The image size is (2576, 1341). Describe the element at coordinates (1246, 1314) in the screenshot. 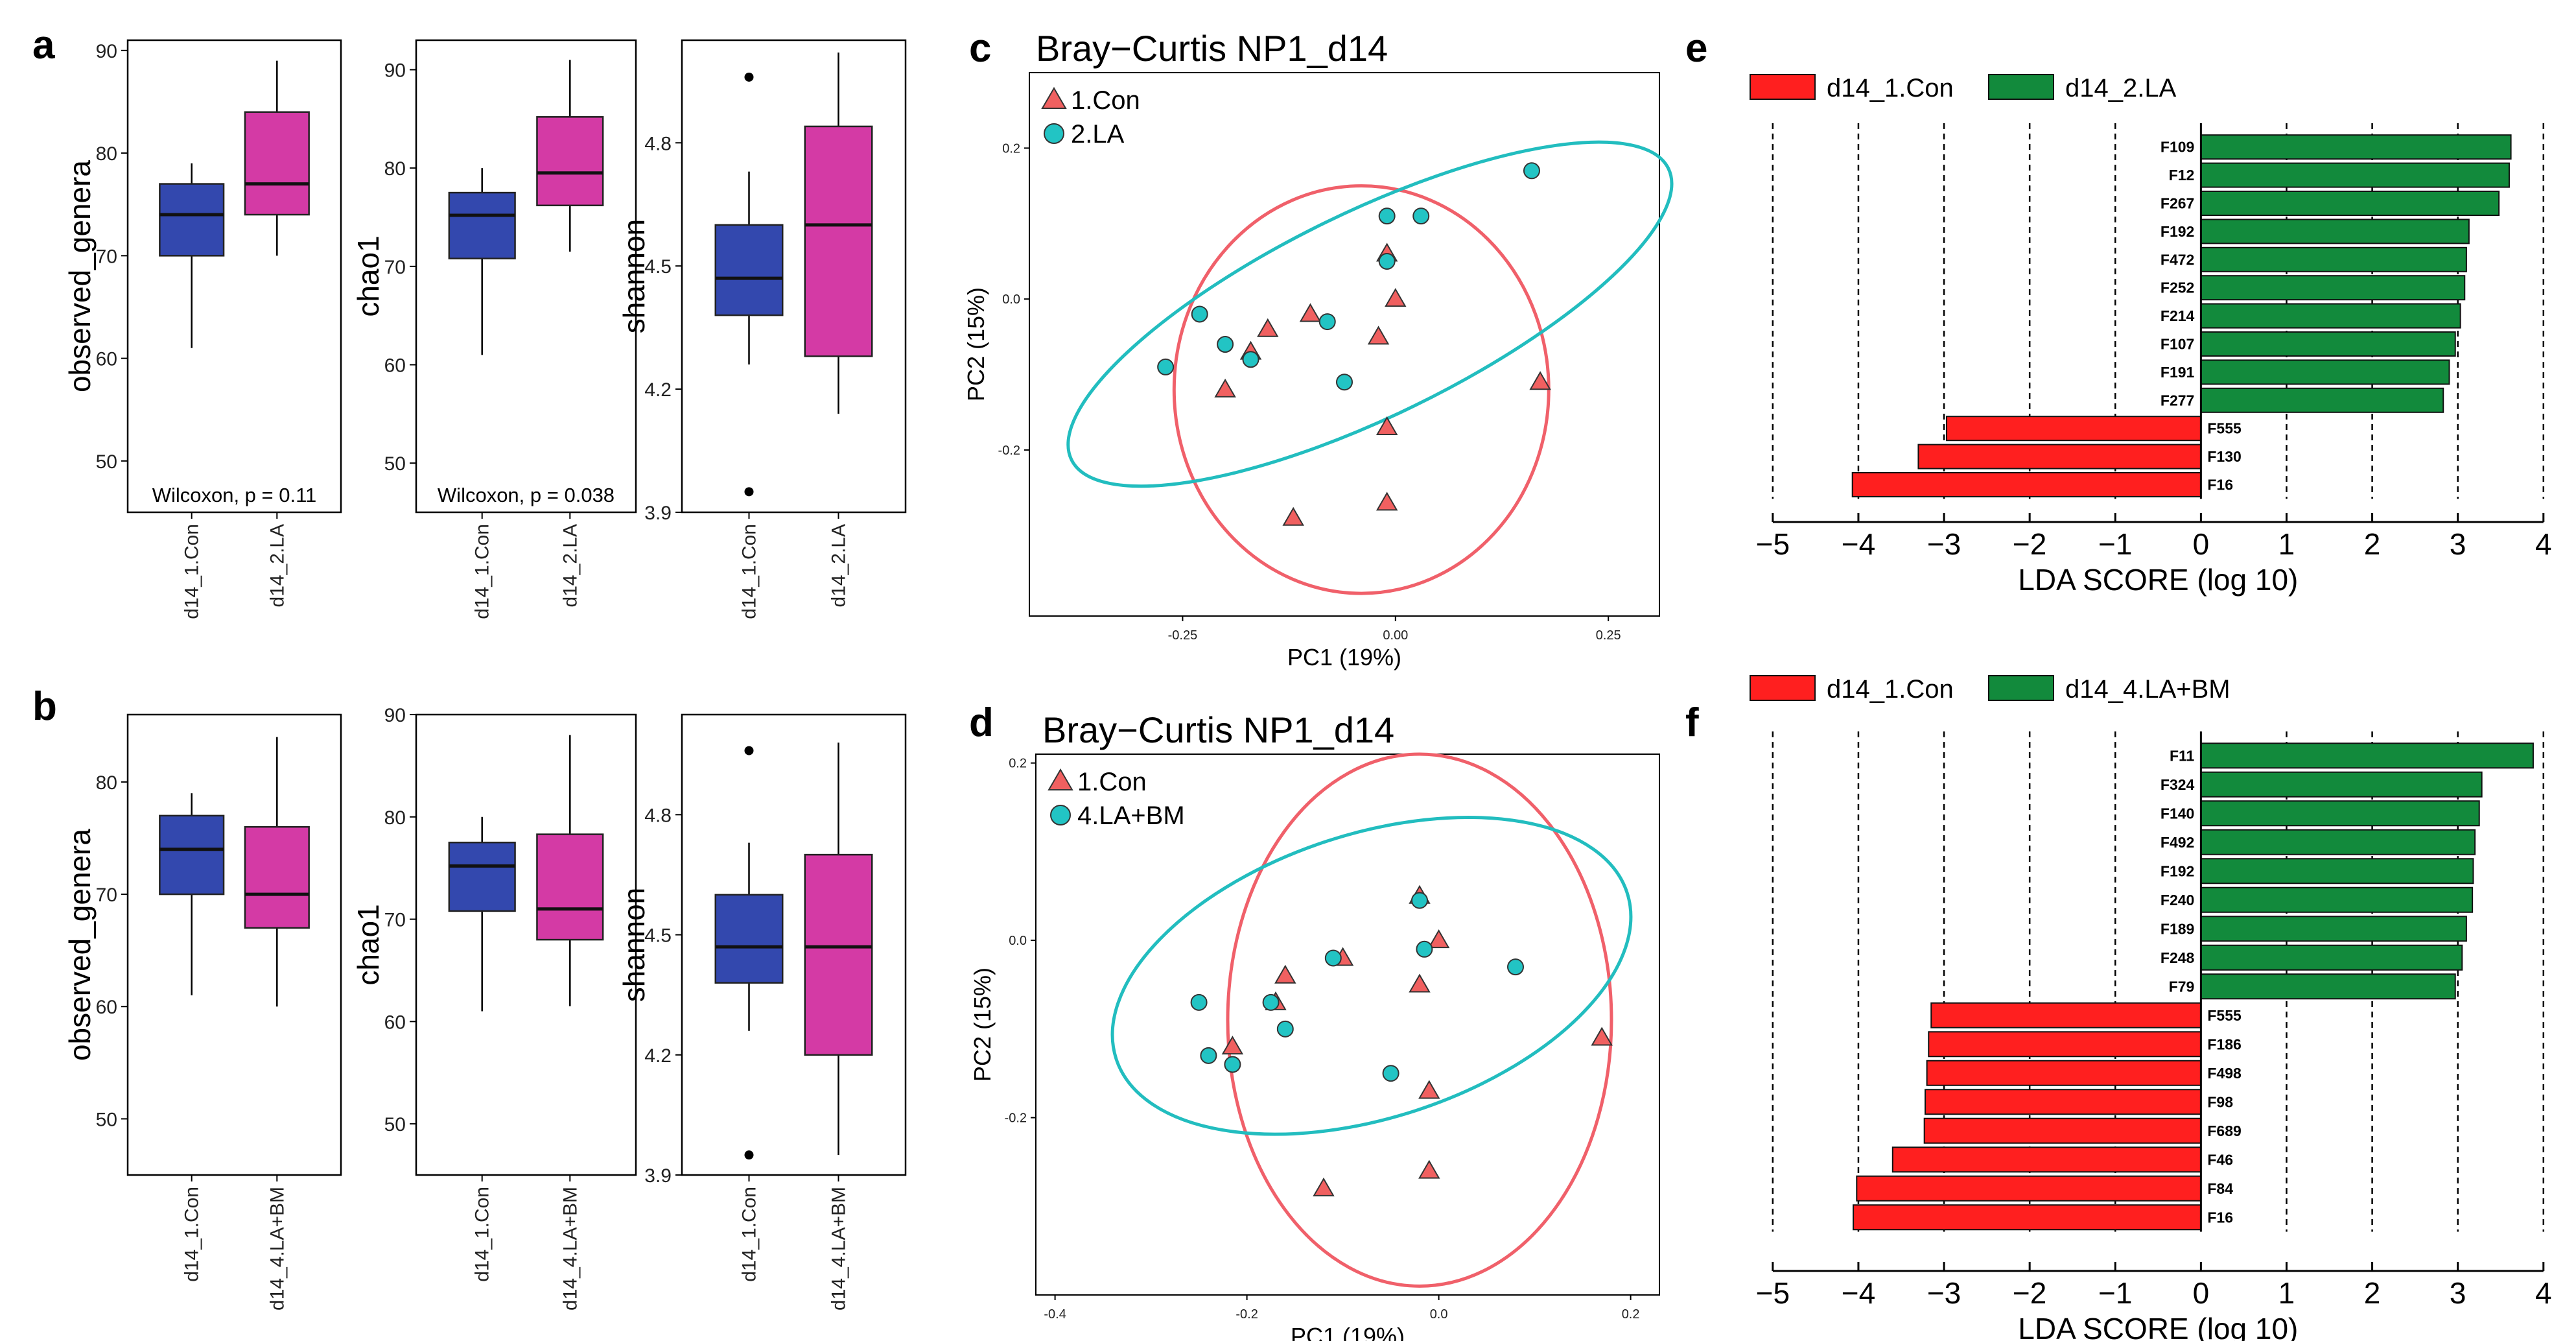

I see `x-tick-label: -0.2` at that location.